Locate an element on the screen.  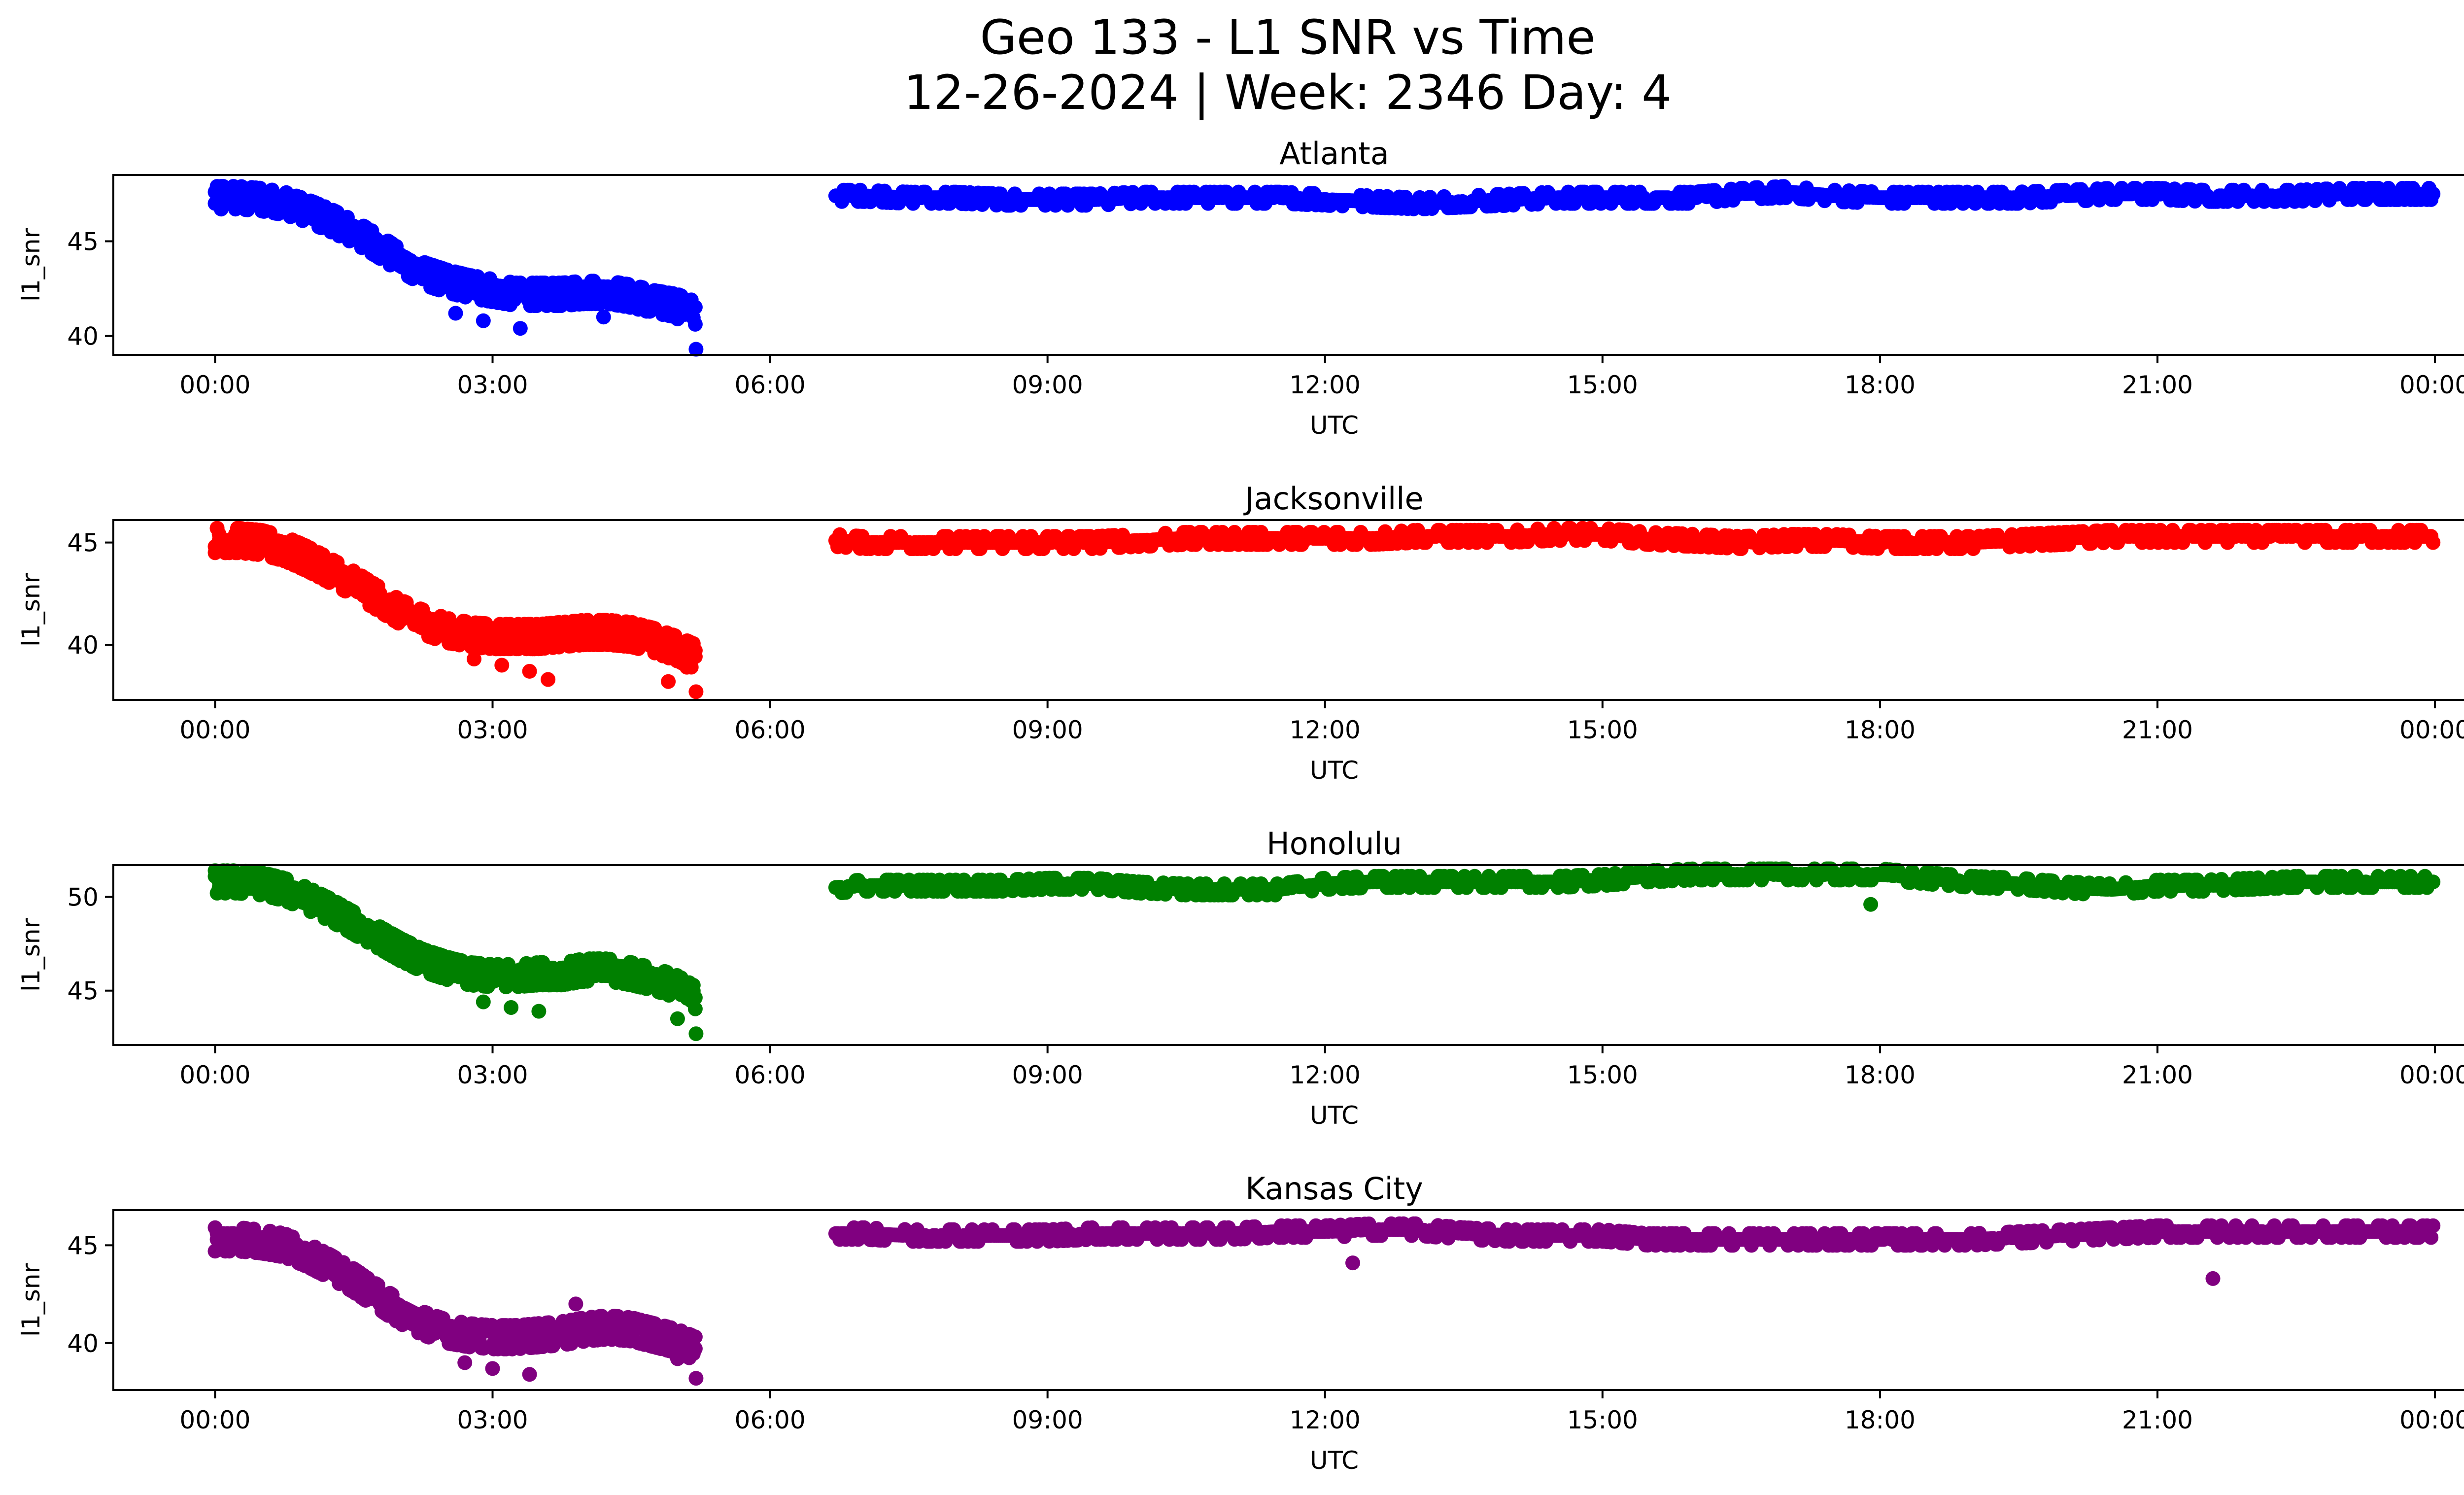
atlanta-axes-frame is located at coordinates (1288, 265).